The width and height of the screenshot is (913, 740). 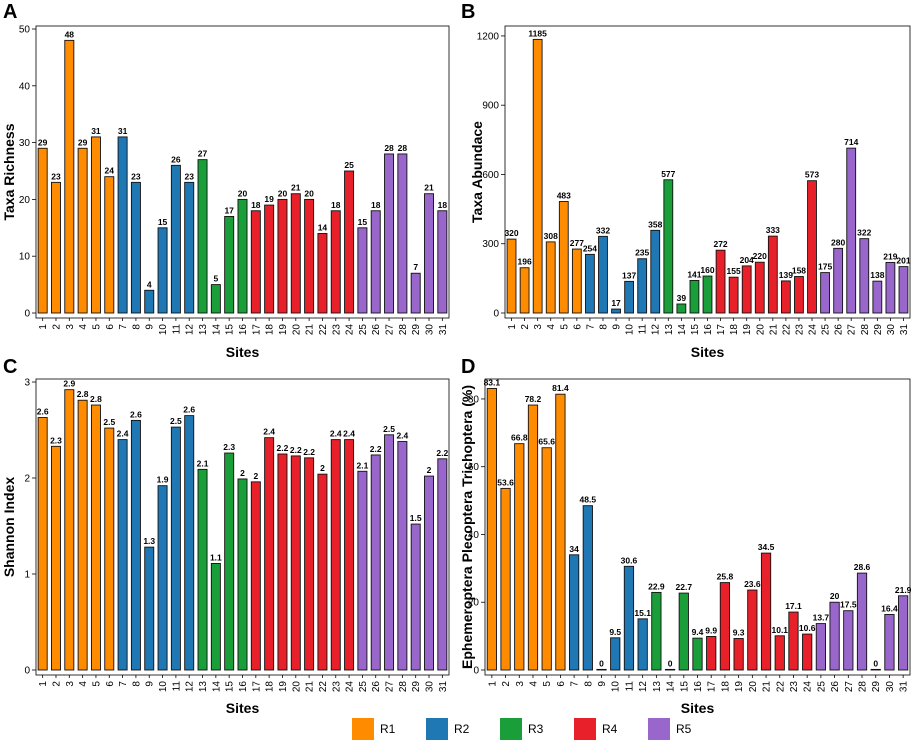 I want to click on y-axis-title: Ephemeroptera Plecoptera Trichoptera (%), so click(x=467, y=527).